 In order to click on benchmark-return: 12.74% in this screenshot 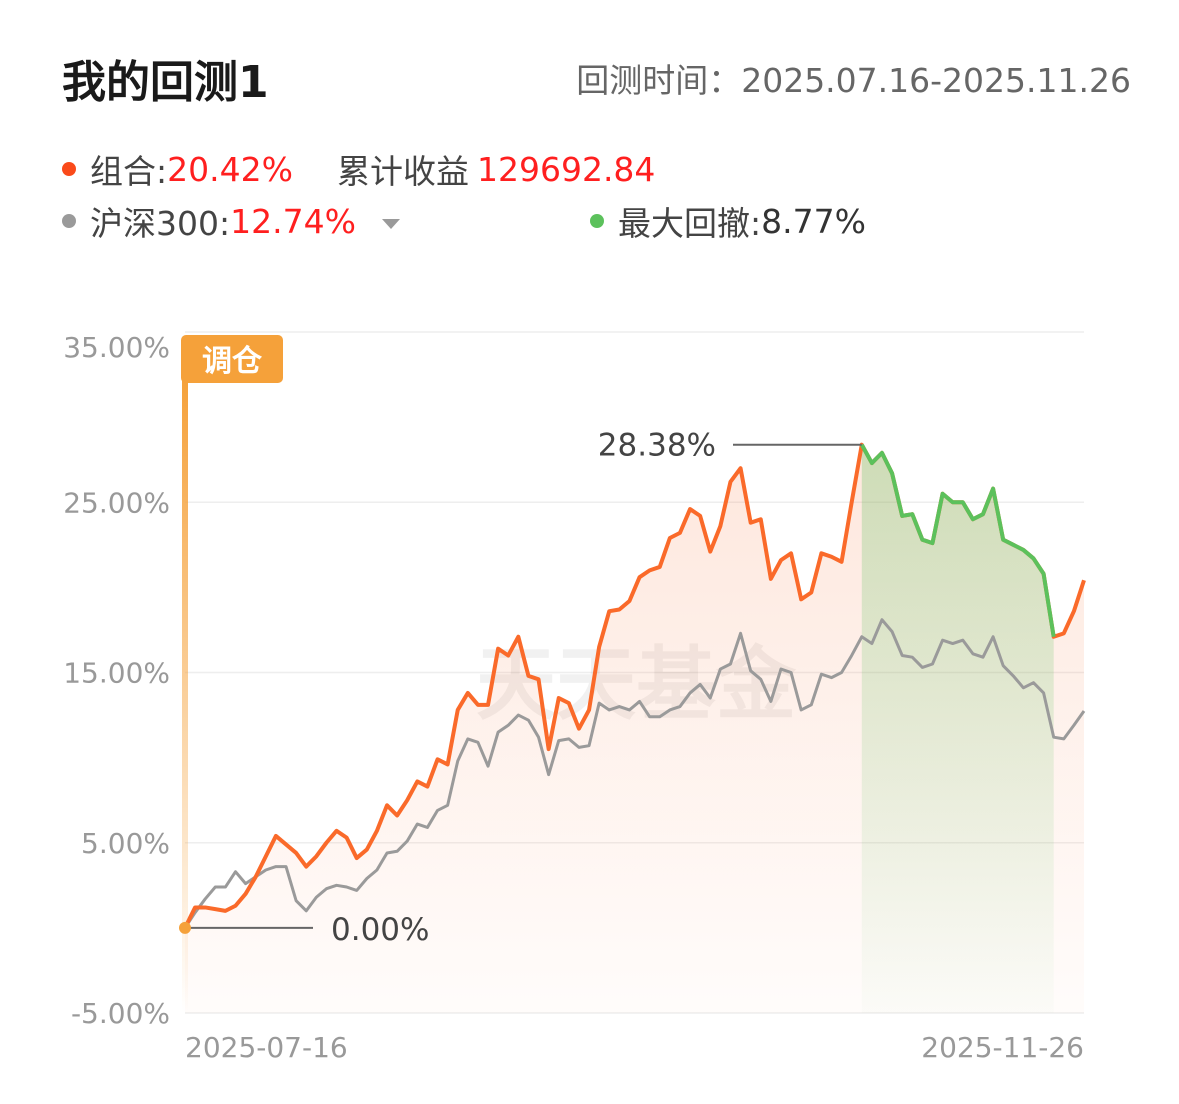, I will do `click(293, 221)`.